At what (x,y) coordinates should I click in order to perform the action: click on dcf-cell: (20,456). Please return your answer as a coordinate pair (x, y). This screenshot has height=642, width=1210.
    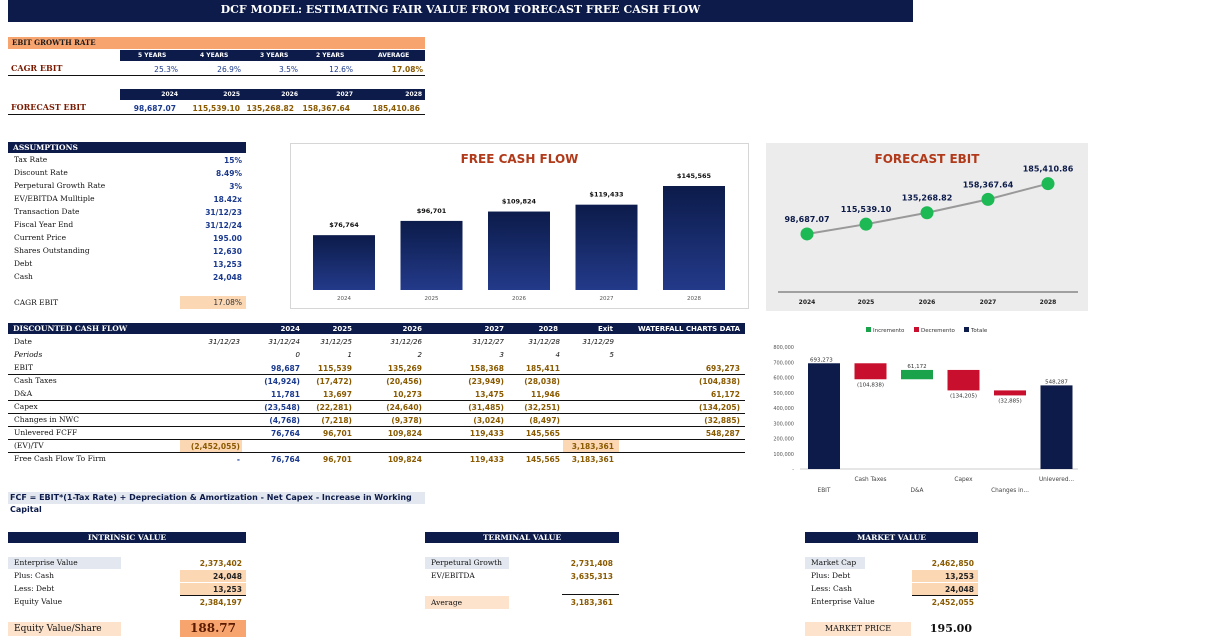
    Looking at the image, I should click on (404, 381).